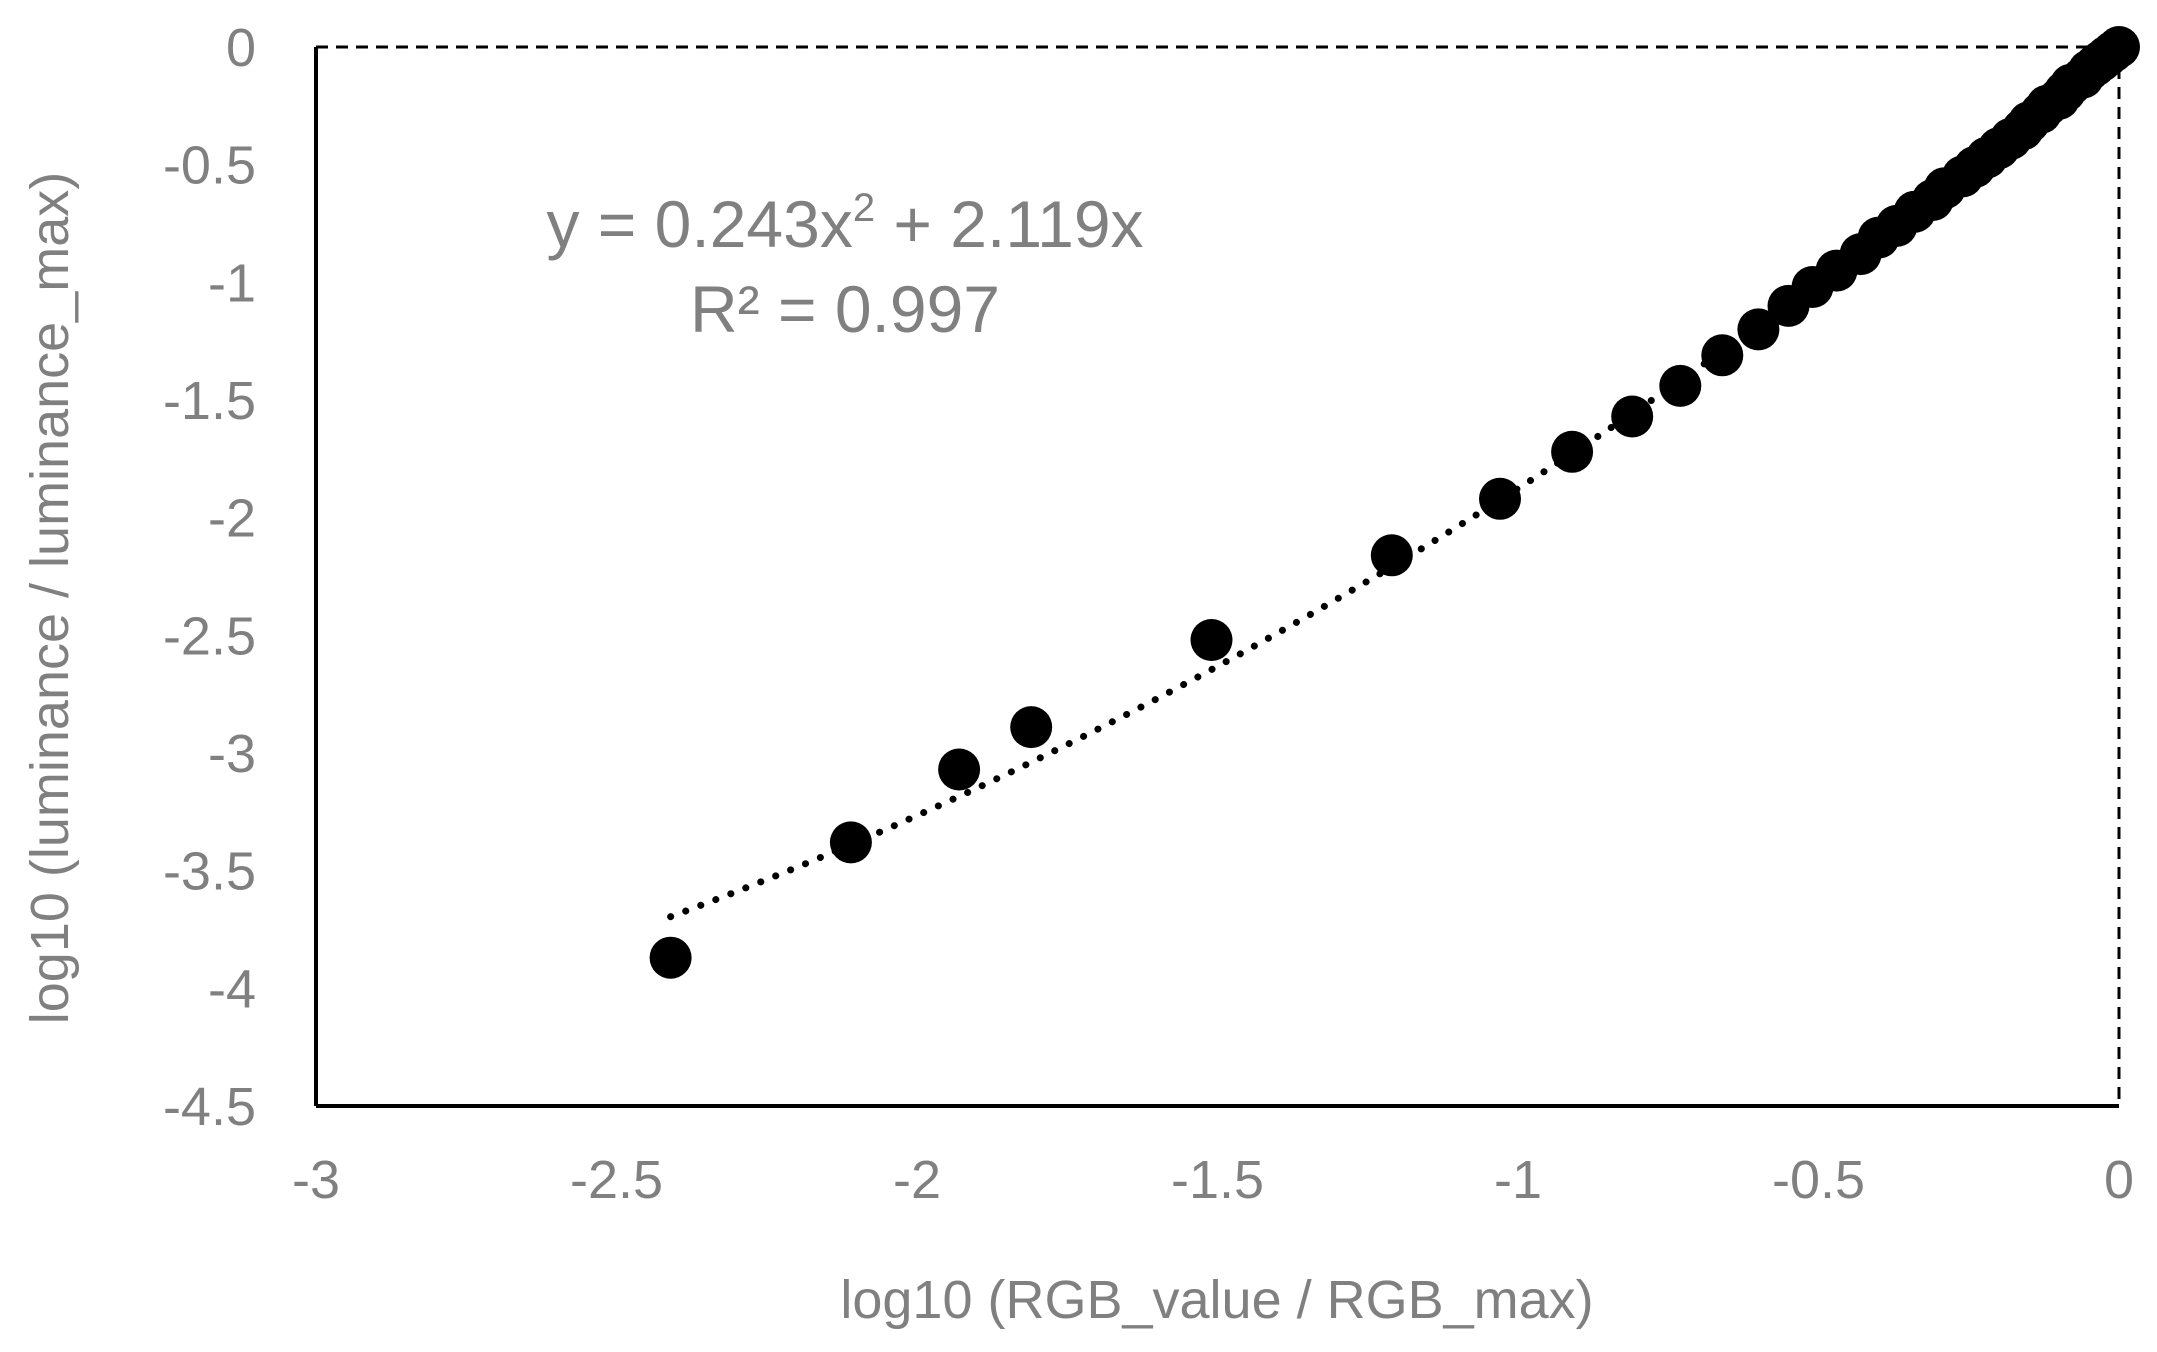 This screenshot has height=1352, width=2157. Describe the element at coordinates (2119, 1180) in the screenshot. I see `x-tick-label: 0` at that location.